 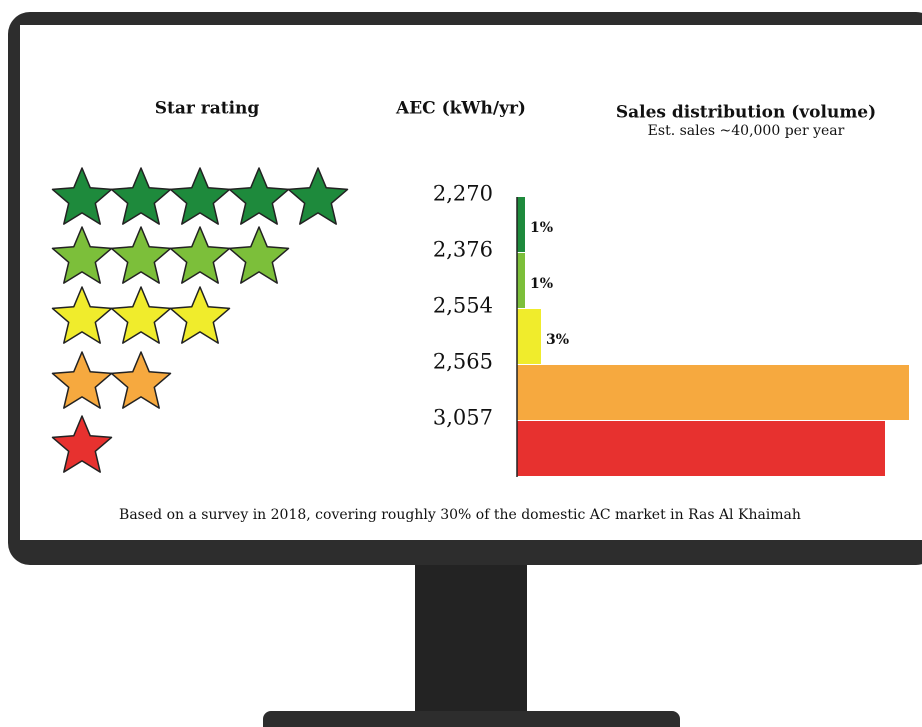 I want to click on aec-label: 2,376, so click(x=463, y=250).